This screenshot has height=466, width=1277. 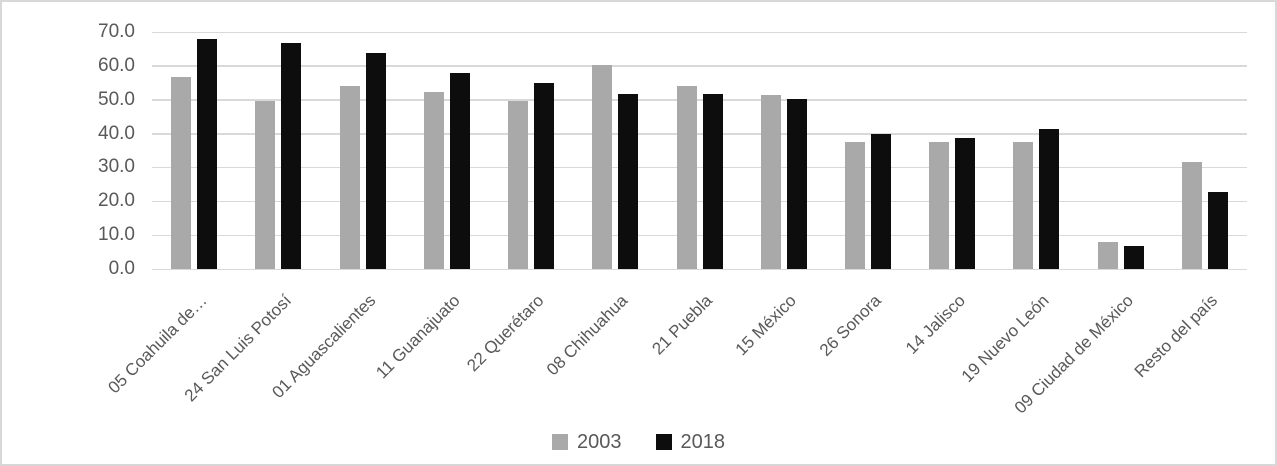 I want to click on x-tick-label: 14 Jalisco, so click(x=935, y=324).